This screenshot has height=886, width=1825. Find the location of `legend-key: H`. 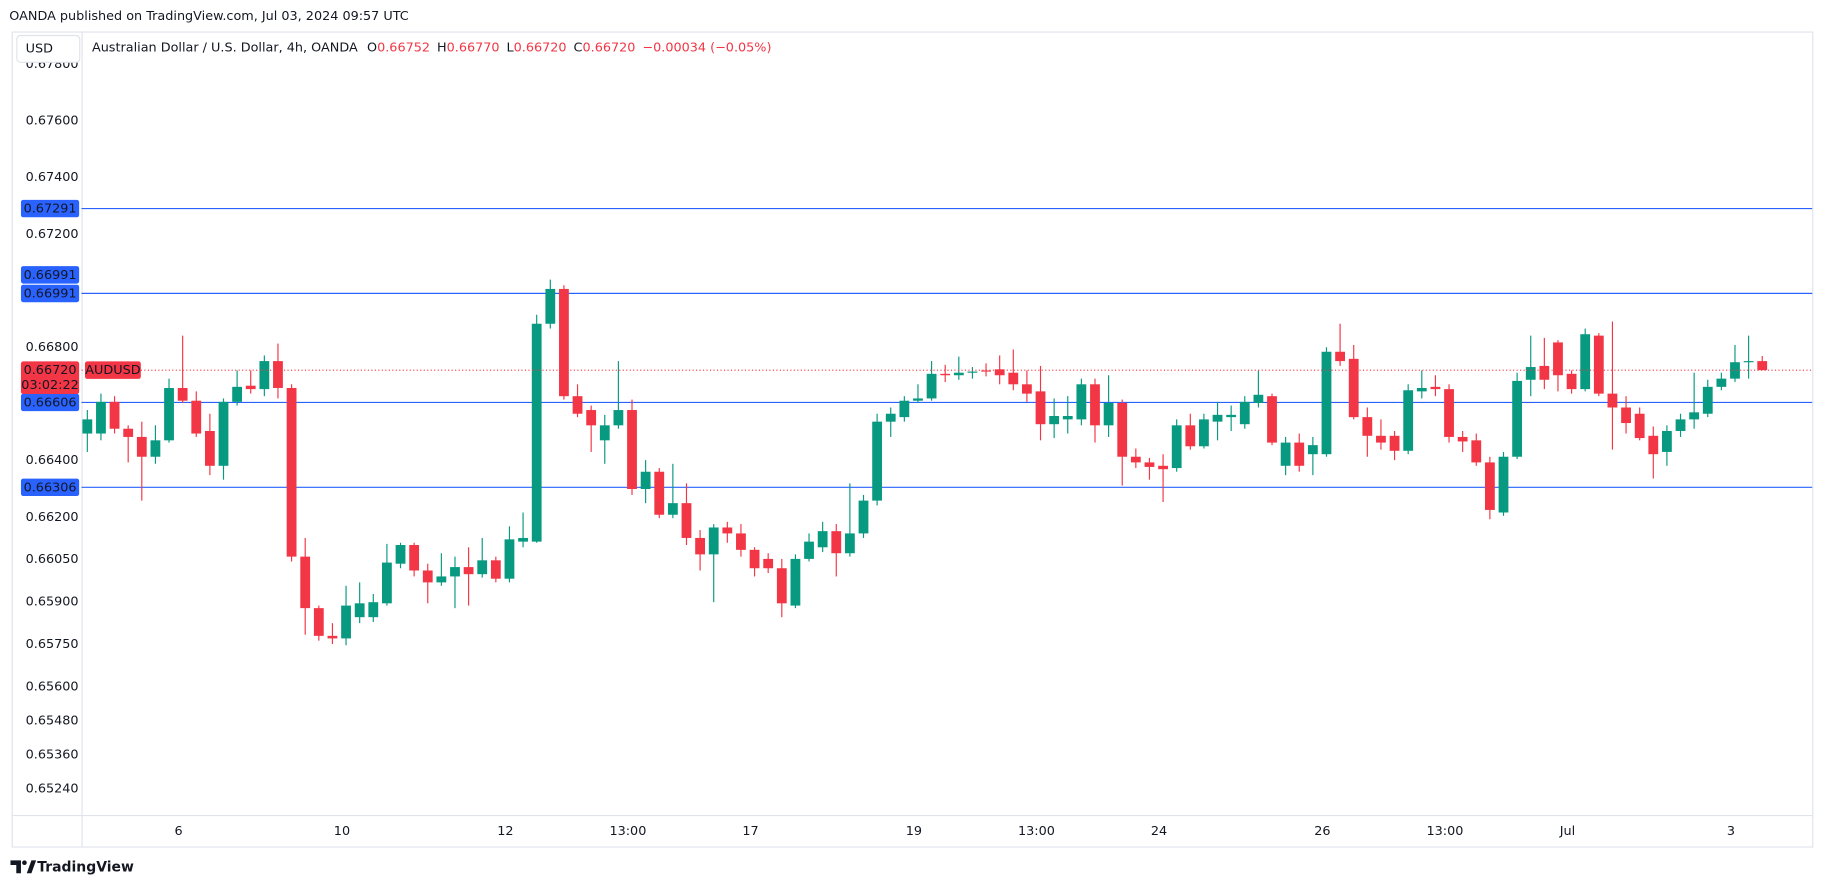

legend-key: H is located at coordinates (442, 47).